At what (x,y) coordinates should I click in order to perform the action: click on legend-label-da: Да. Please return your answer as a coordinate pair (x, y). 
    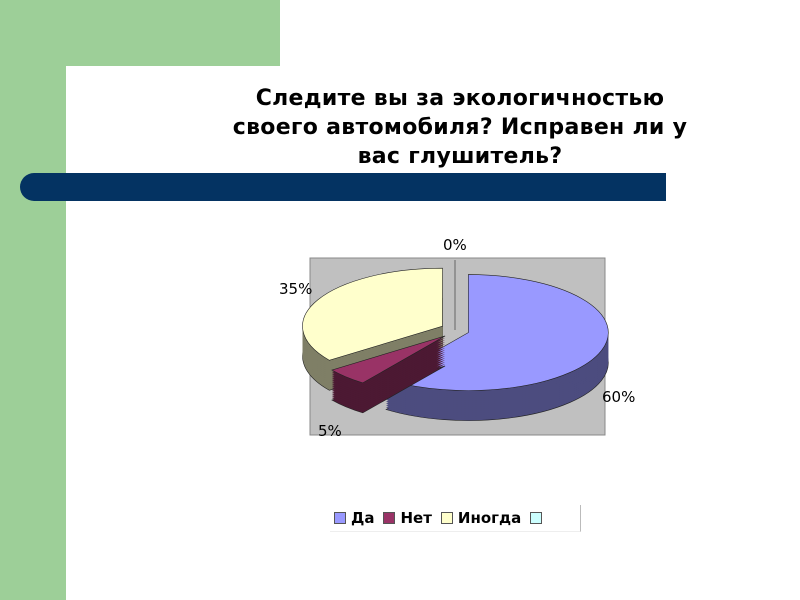
    Looking at the image, I should click on (363, 518).